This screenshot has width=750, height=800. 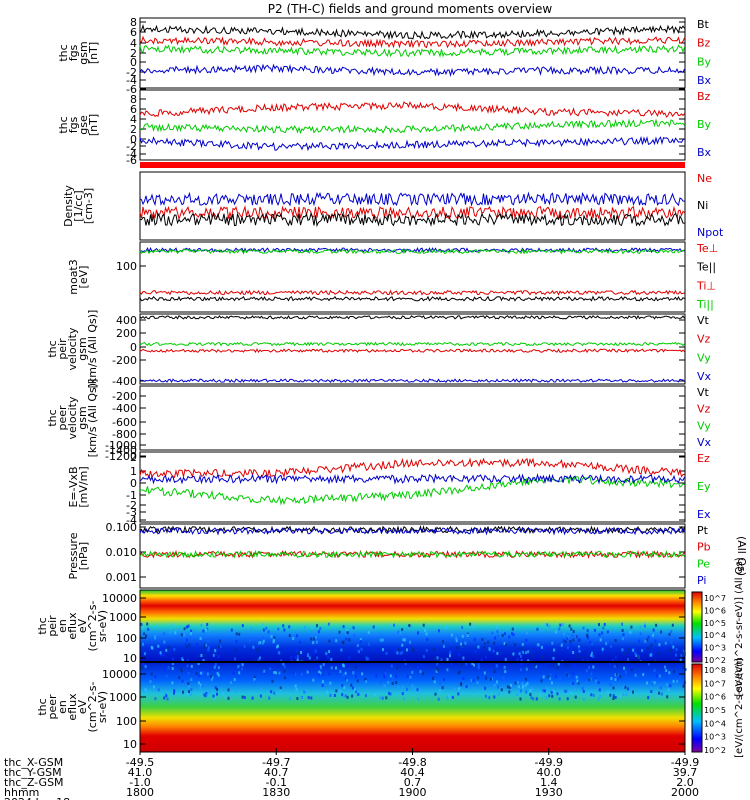 What do you see at coordinates (704, 442) in the screenshot?
I see `legend-Vx: Vx` at bounding box center [704, 442].